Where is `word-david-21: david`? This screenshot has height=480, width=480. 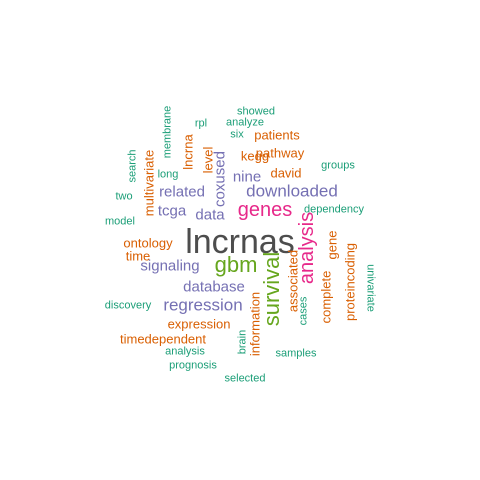 word-david-21: david is located at coordinates (286, 173).